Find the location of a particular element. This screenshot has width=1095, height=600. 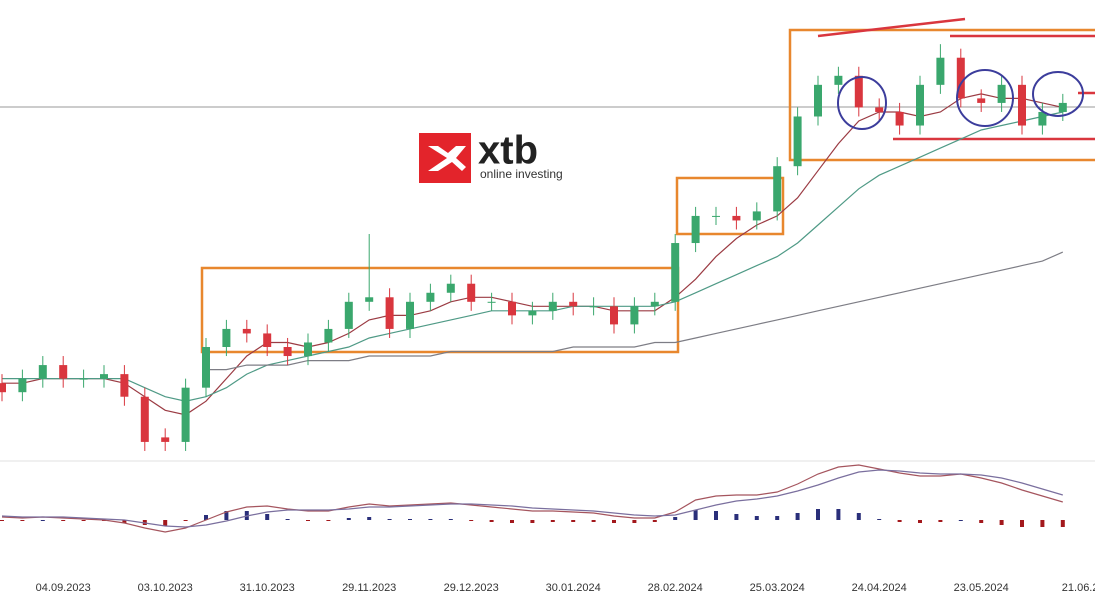

x-tick-label: 29.12.2023 is located at coordinates (471, 588).